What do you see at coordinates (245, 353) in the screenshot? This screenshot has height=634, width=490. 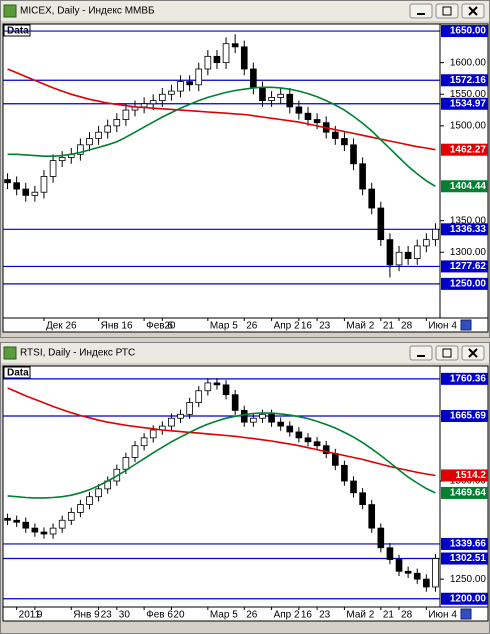 I see `title-bar` at bounding box center [245, 353].